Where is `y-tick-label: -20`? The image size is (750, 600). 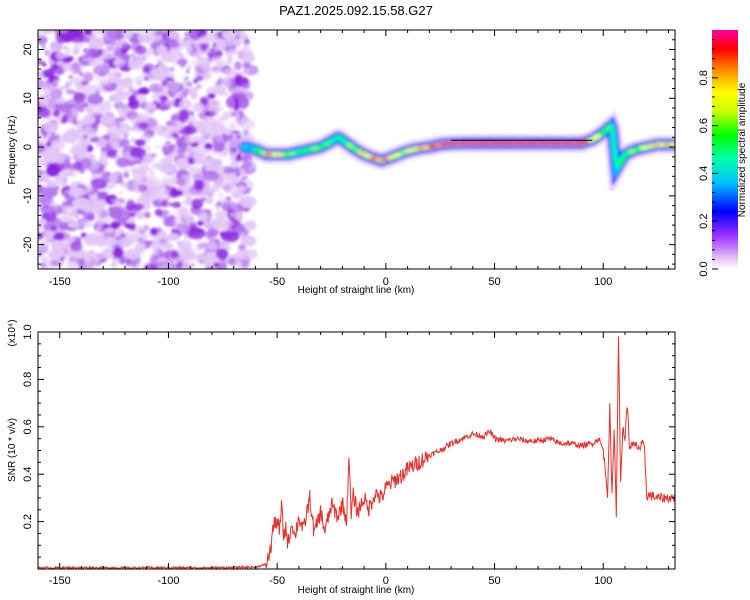
y-tick-label: -20 is located at coordinates (28, 245).